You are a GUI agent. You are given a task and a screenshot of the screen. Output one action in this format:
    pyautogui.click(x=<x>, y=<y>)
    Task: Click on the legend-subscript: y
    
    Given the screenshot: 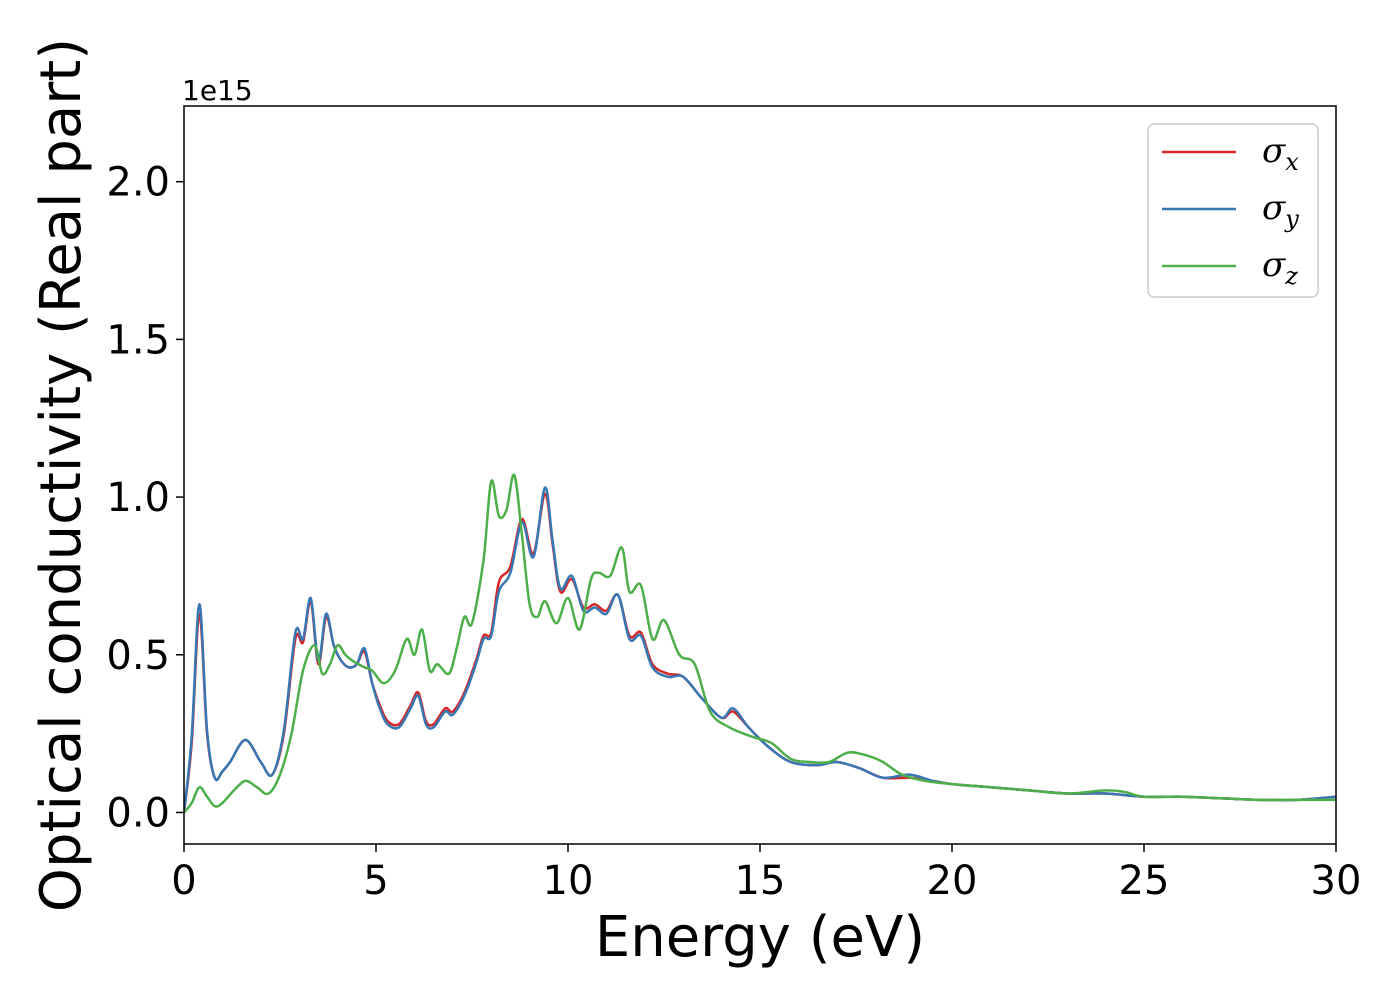 What is the action you would take?
    pyautogui.click(x=1291, y=219)
    